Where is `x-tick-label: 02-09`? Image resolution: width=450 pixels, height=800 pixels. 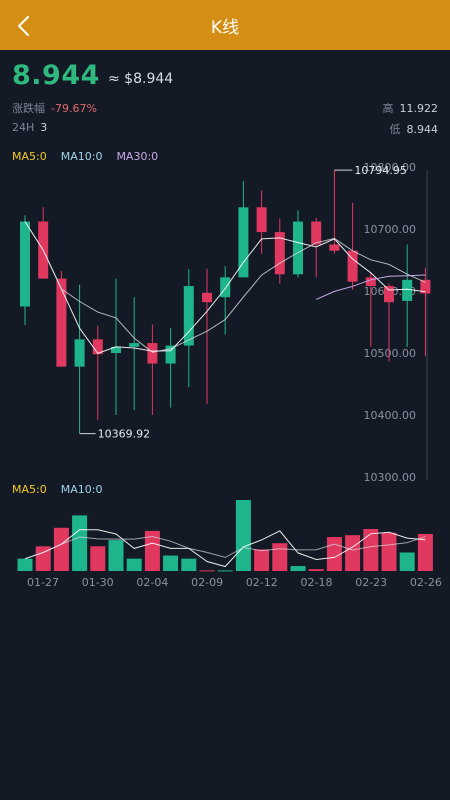 x-tick-label: 02-09 is located at coordinates (207, 582).